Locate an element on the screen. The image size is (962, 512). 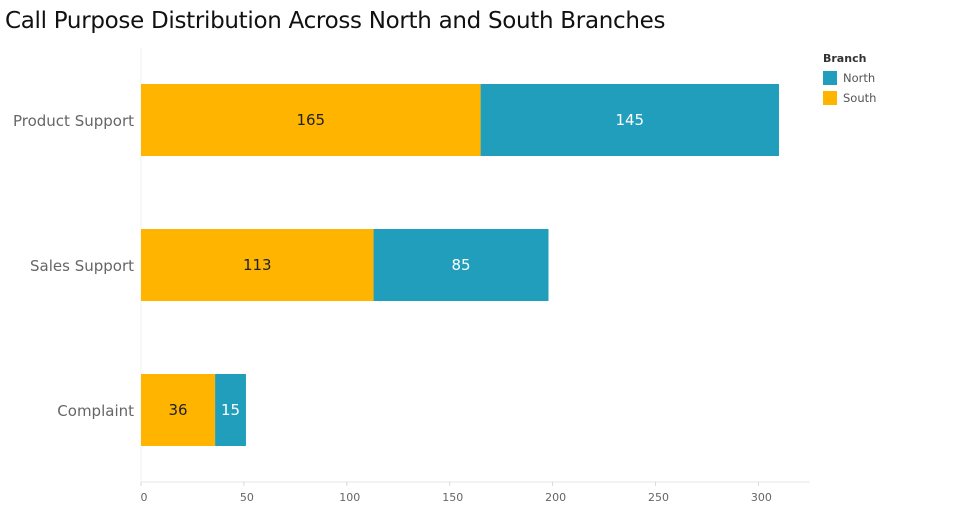
bar-product-support-south is located at coordinates (311, 120).